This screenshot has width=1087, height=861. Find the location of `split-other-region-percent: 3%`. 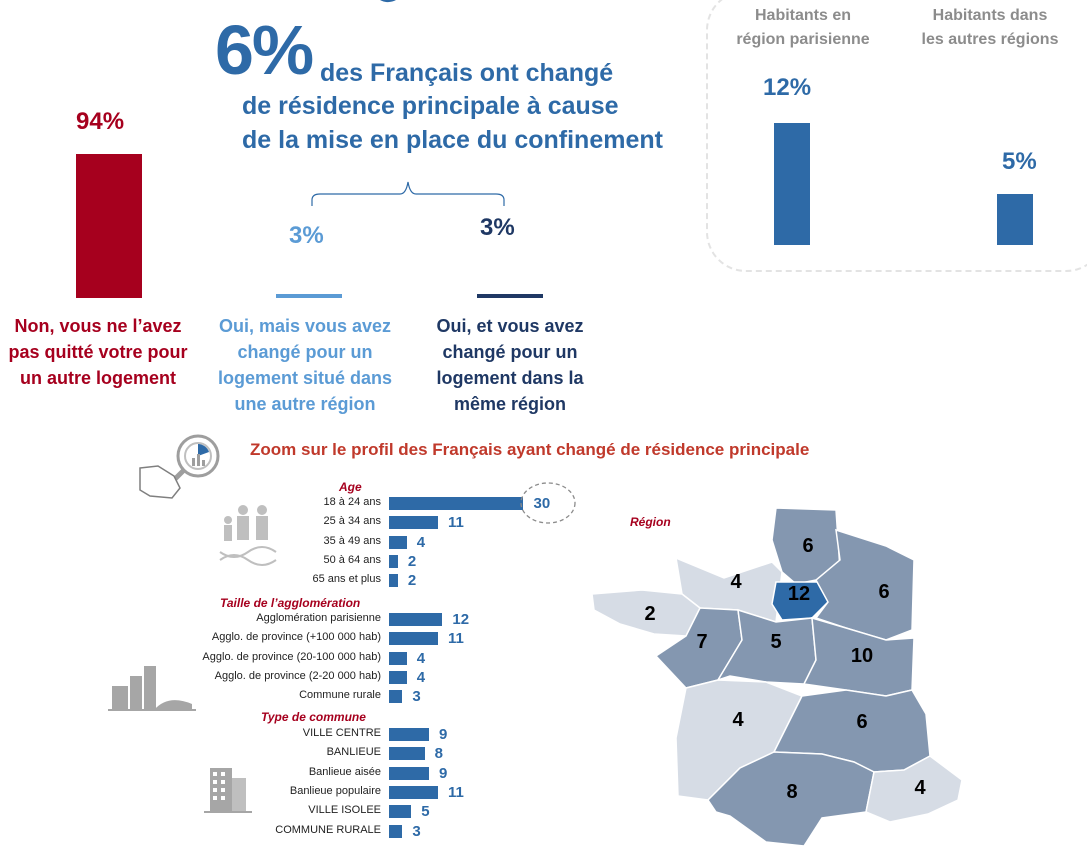

split-other-region-percent: 3% is located at coordinates (306, 235).